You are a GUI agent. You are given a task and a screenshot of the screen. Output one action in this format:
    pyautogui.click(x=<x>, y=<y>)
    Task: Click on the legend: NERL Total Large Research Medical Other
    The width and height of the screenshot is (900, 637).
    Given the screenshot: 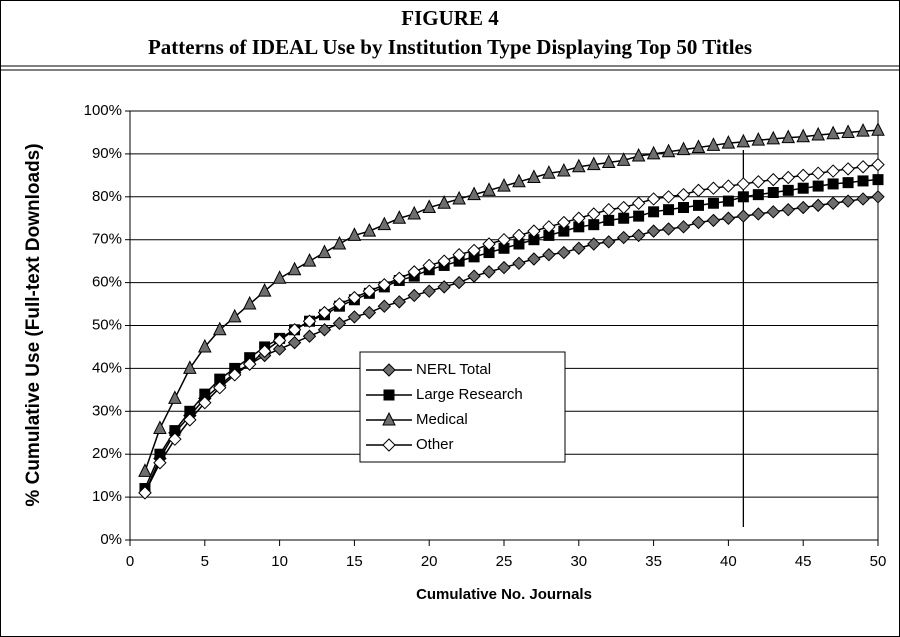 What is the action you would take?
    pyautogui.click(x=462, y=407)
    